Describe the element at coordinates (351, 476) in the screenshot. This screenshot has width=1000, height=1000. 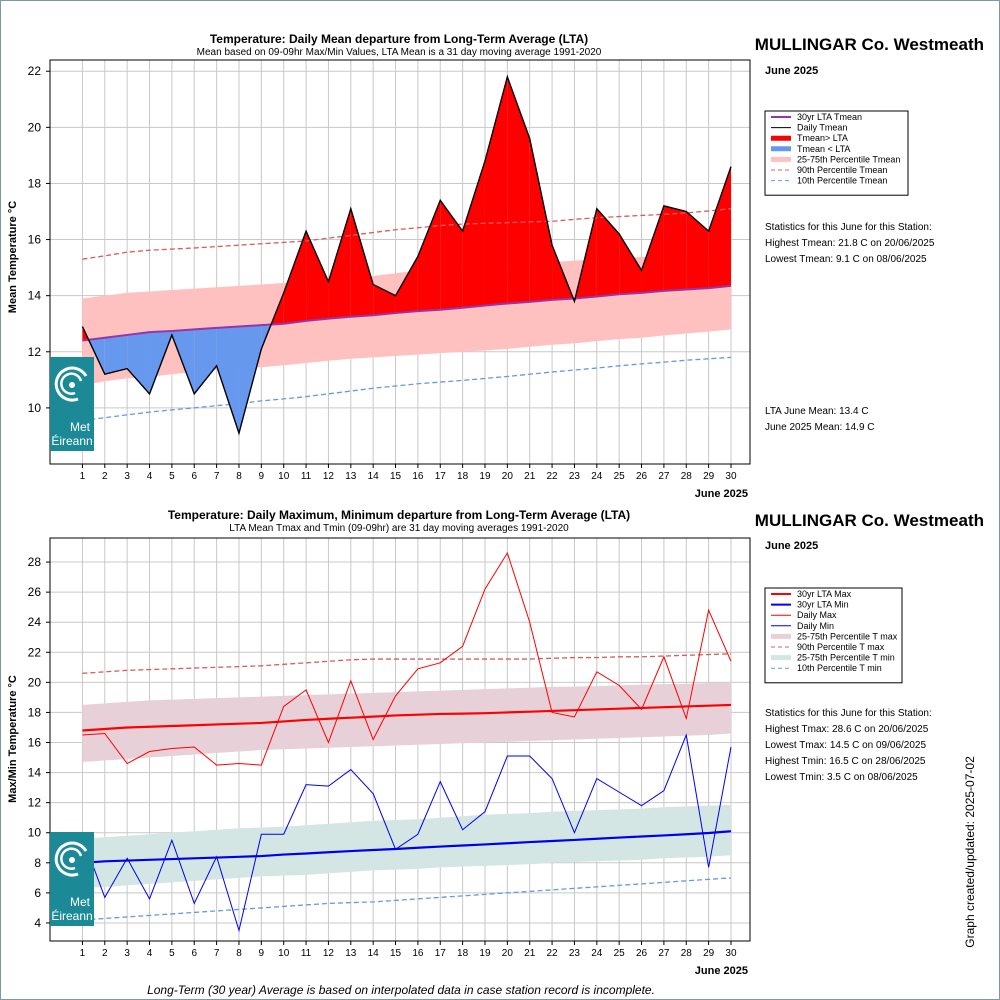
I see `chart1-xtick-label-13: 13` at that location.